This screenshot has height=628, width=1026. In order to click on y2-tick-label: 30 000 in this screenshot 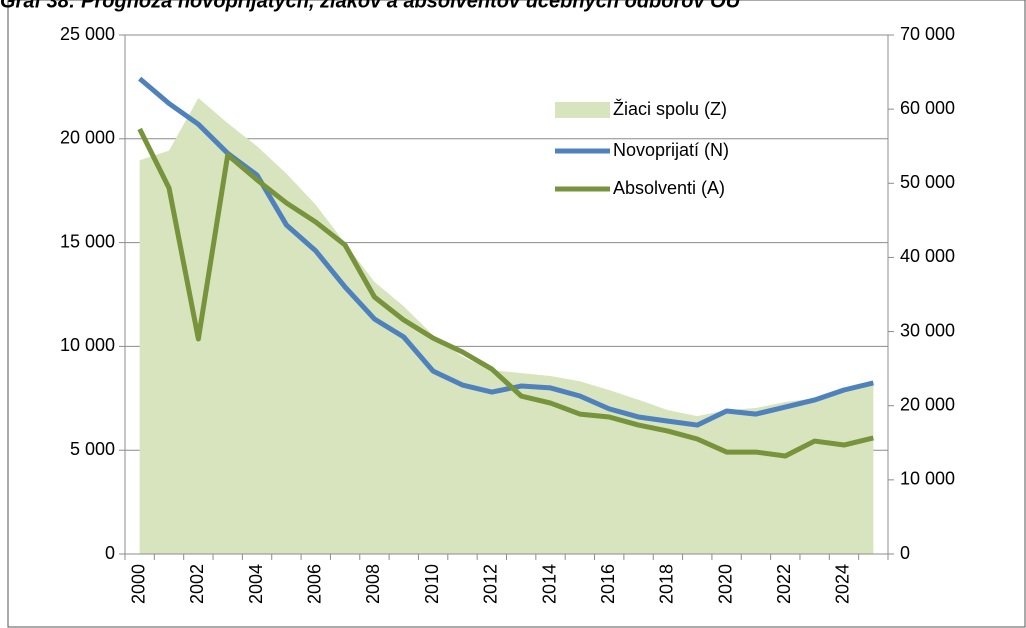, I will do `click(927, 330)`.